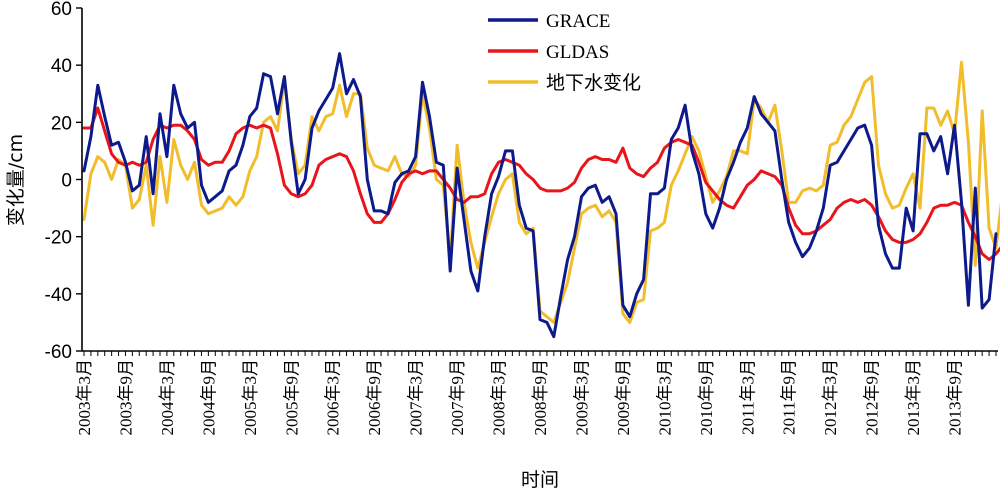 This screenshot has height=496, width=1000. Describe the element at coordinates (747, 397) in the screenshot. I see `x-tick-label: 2011年3月` at that location.